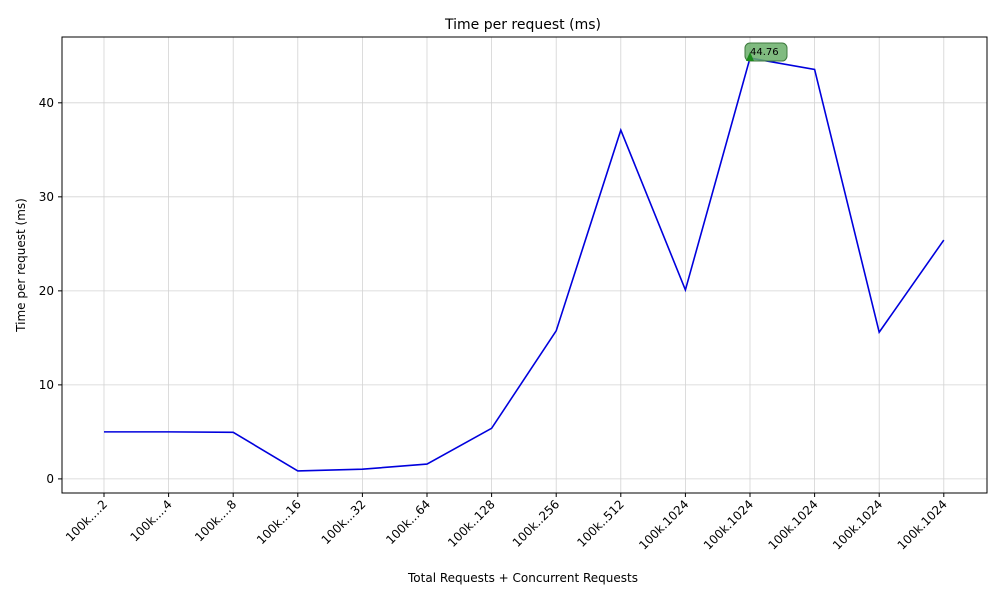 This screenshot has width=1000, height=600. Describe the element at coordinates (86, 520) in the screenshot. I see `x-tick-label: 100k....2` at that location.